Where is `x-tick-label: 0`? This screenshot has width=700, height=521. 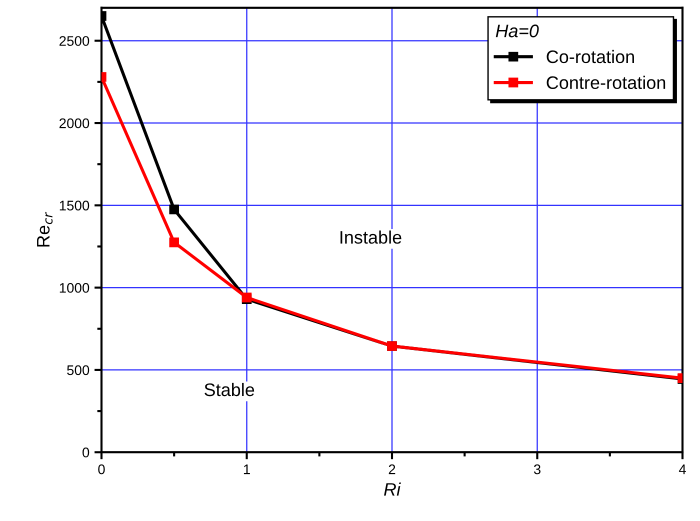
x-tick-label: 0 is located at coordinates (101, 469).